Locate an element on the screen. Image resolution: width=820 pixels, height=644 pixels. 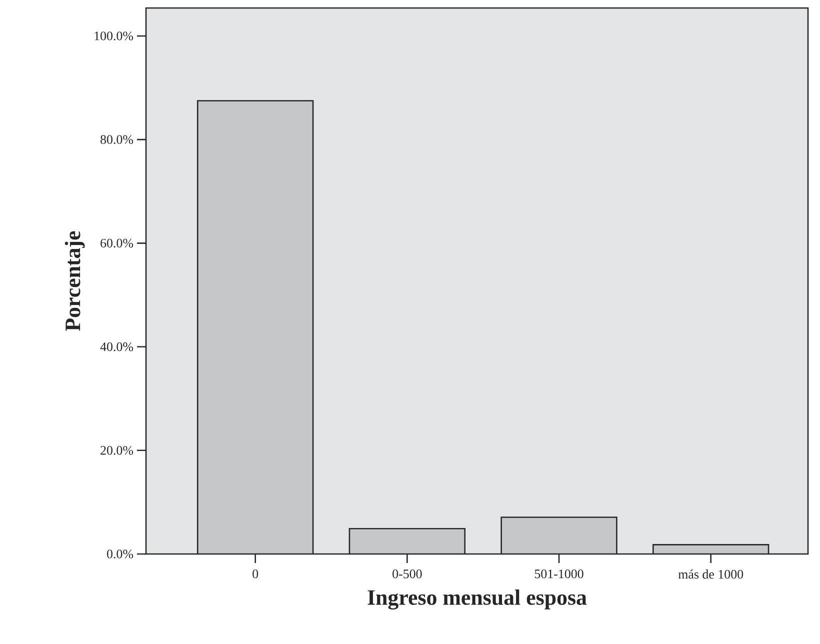
y-tick-label: 100.0% is located at coordinates (114, 36).